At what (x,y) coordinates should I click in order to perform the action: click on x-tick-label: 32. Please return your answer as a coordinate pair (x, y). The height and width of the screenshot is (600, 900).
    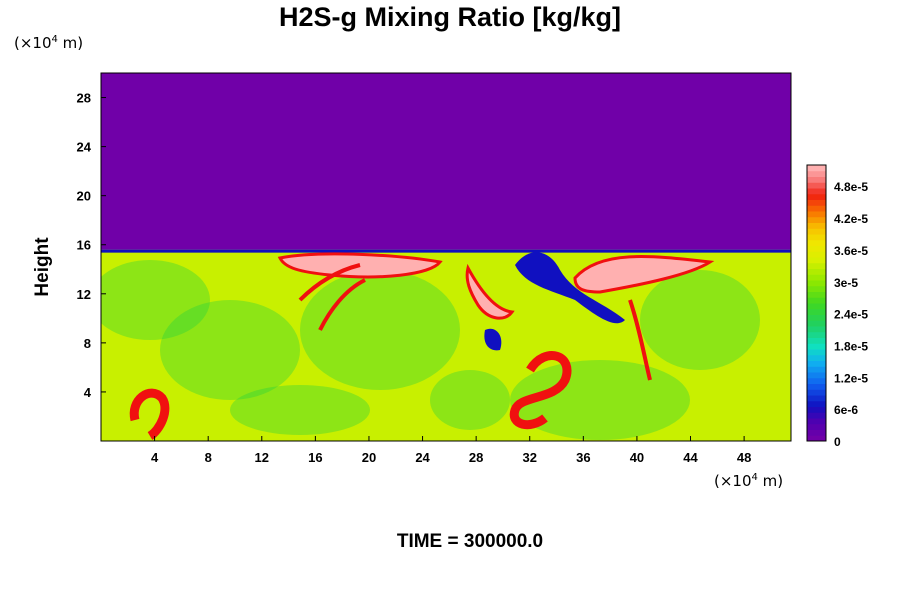
    Looking at the image, I should click on (530, 457).